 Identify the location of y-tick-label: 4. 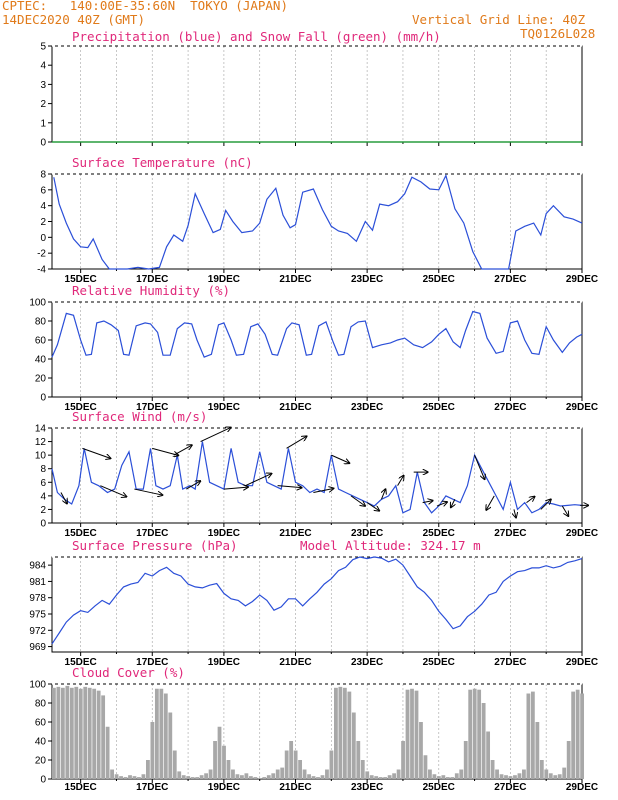
(43, 496).